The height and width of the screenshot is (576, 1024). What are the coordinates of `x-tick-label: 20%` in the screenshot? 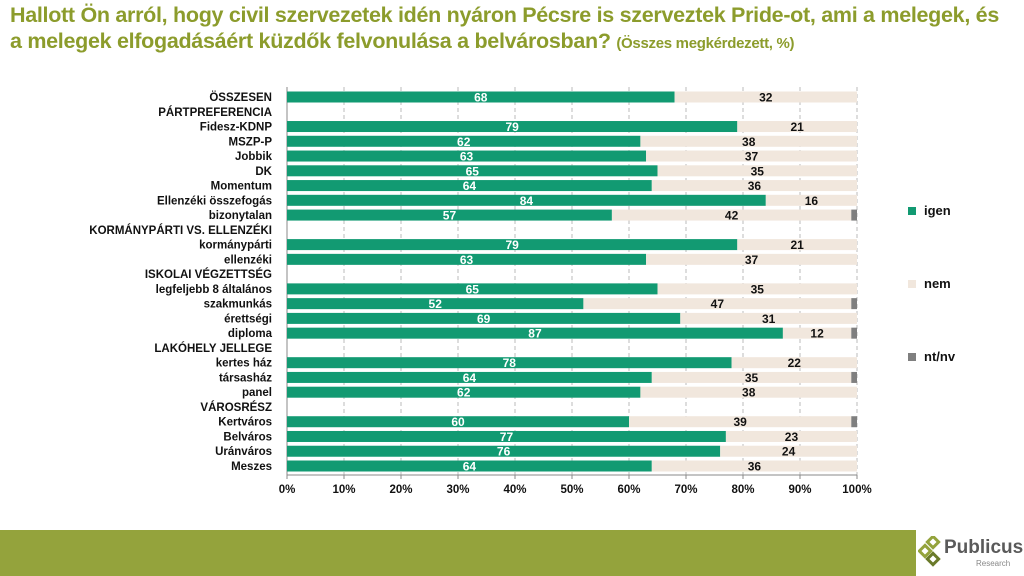 It's located at (400, 490).